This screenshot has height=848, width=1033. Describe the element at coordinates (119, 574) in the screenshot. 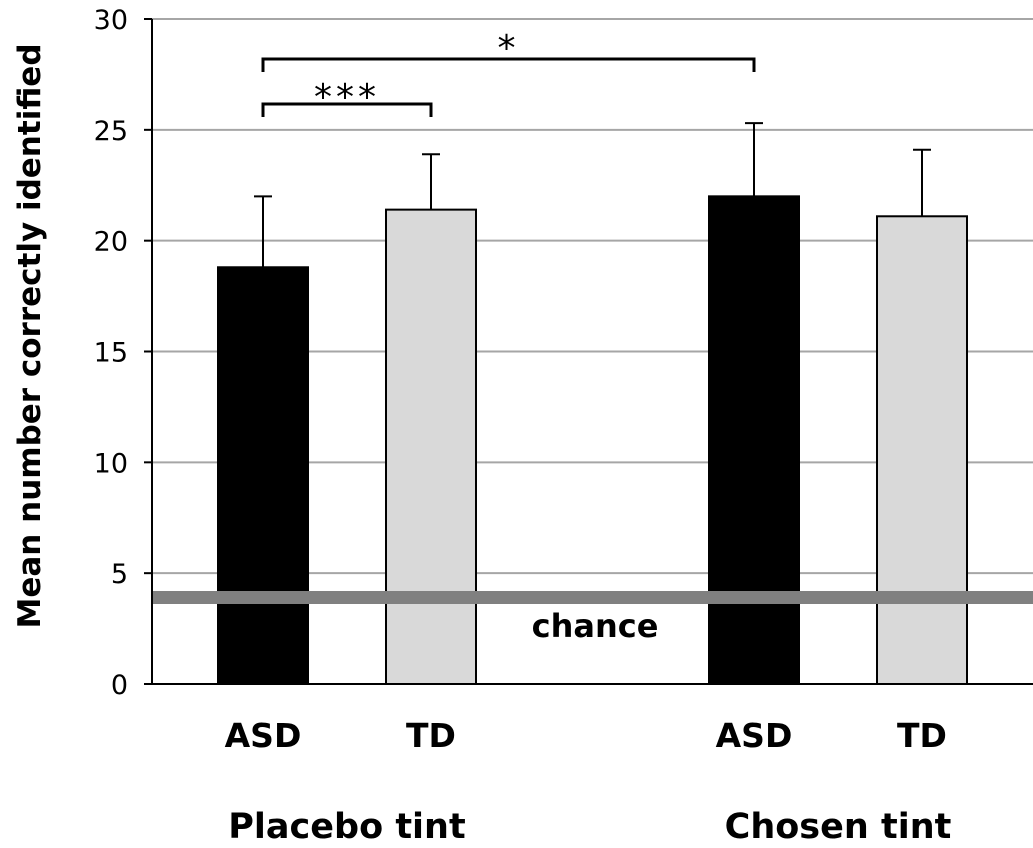

I see `y-tick-label: 5` at that location.